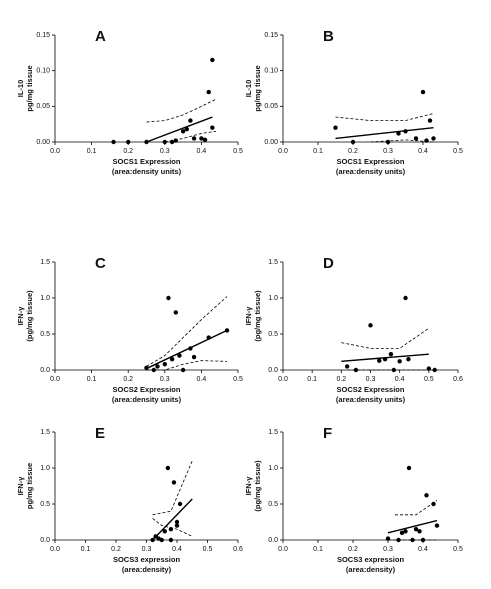  What do you see at coordinates (29, 316) in the screenshot?
I see `y-axis-label: (pg/mg tissue)` at bounding box center [29, 316].